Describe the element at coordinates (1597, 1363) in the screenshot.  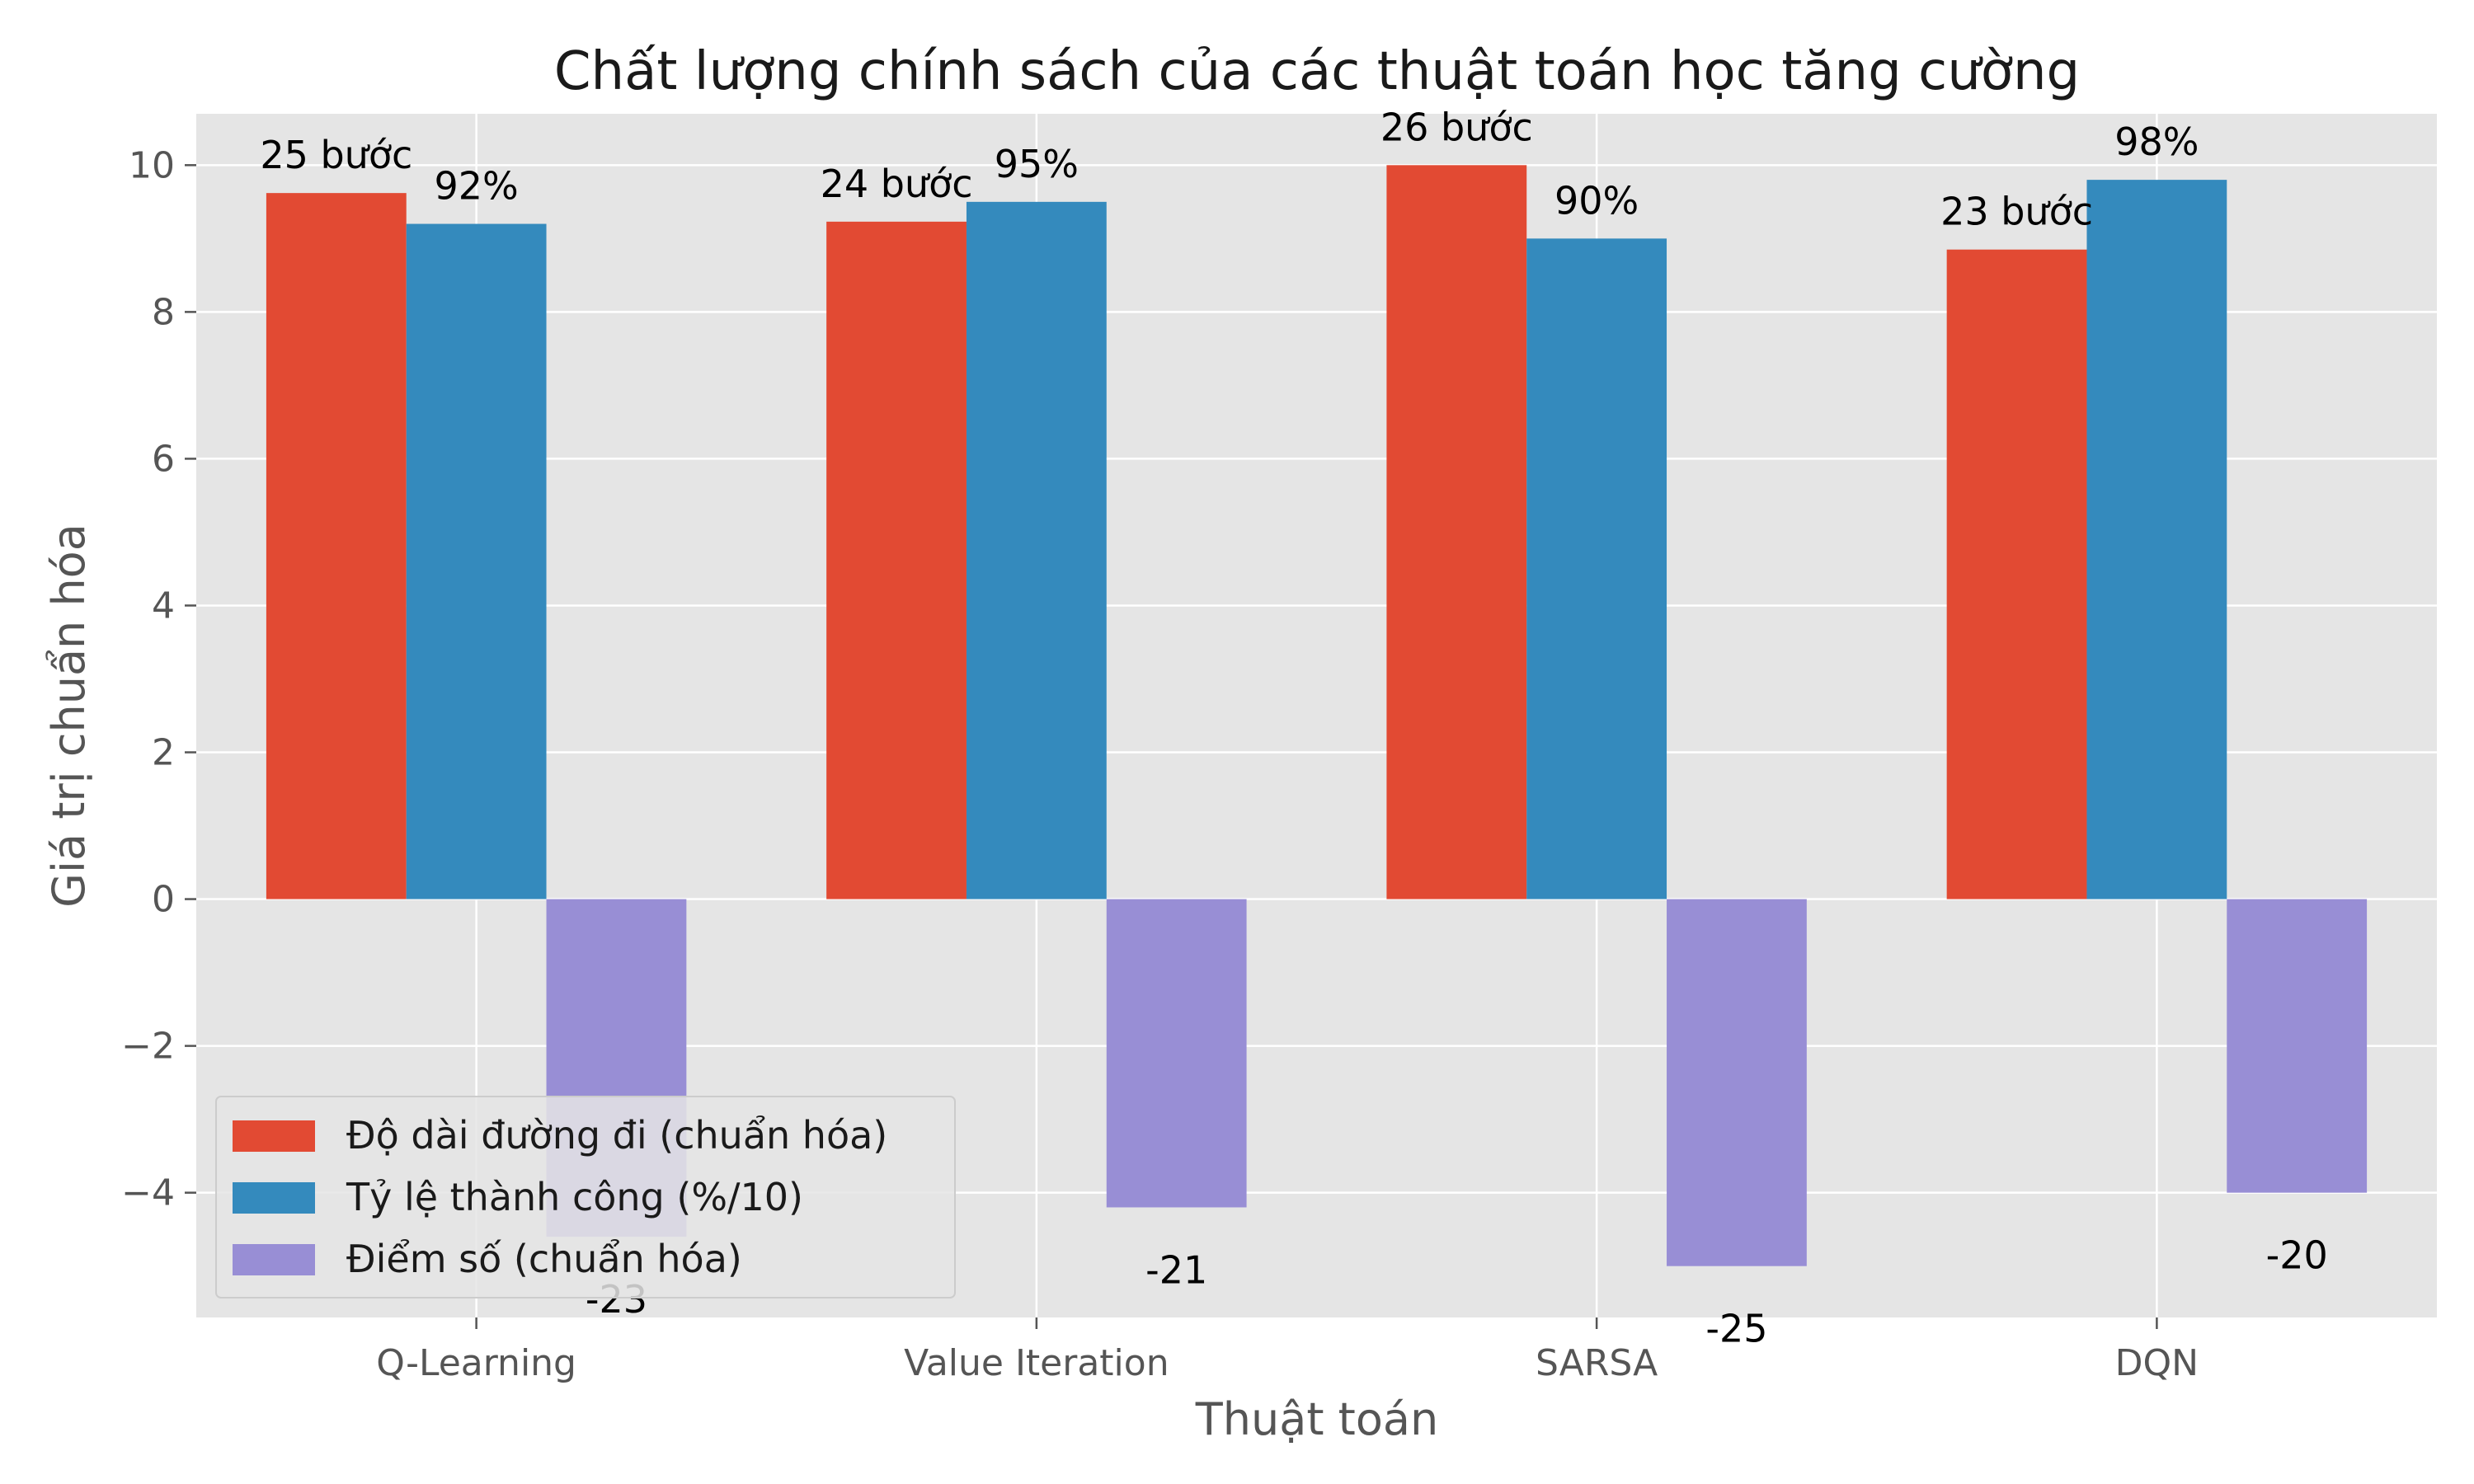
I see `x-tick-label-sarsa: SARSA` at that location.